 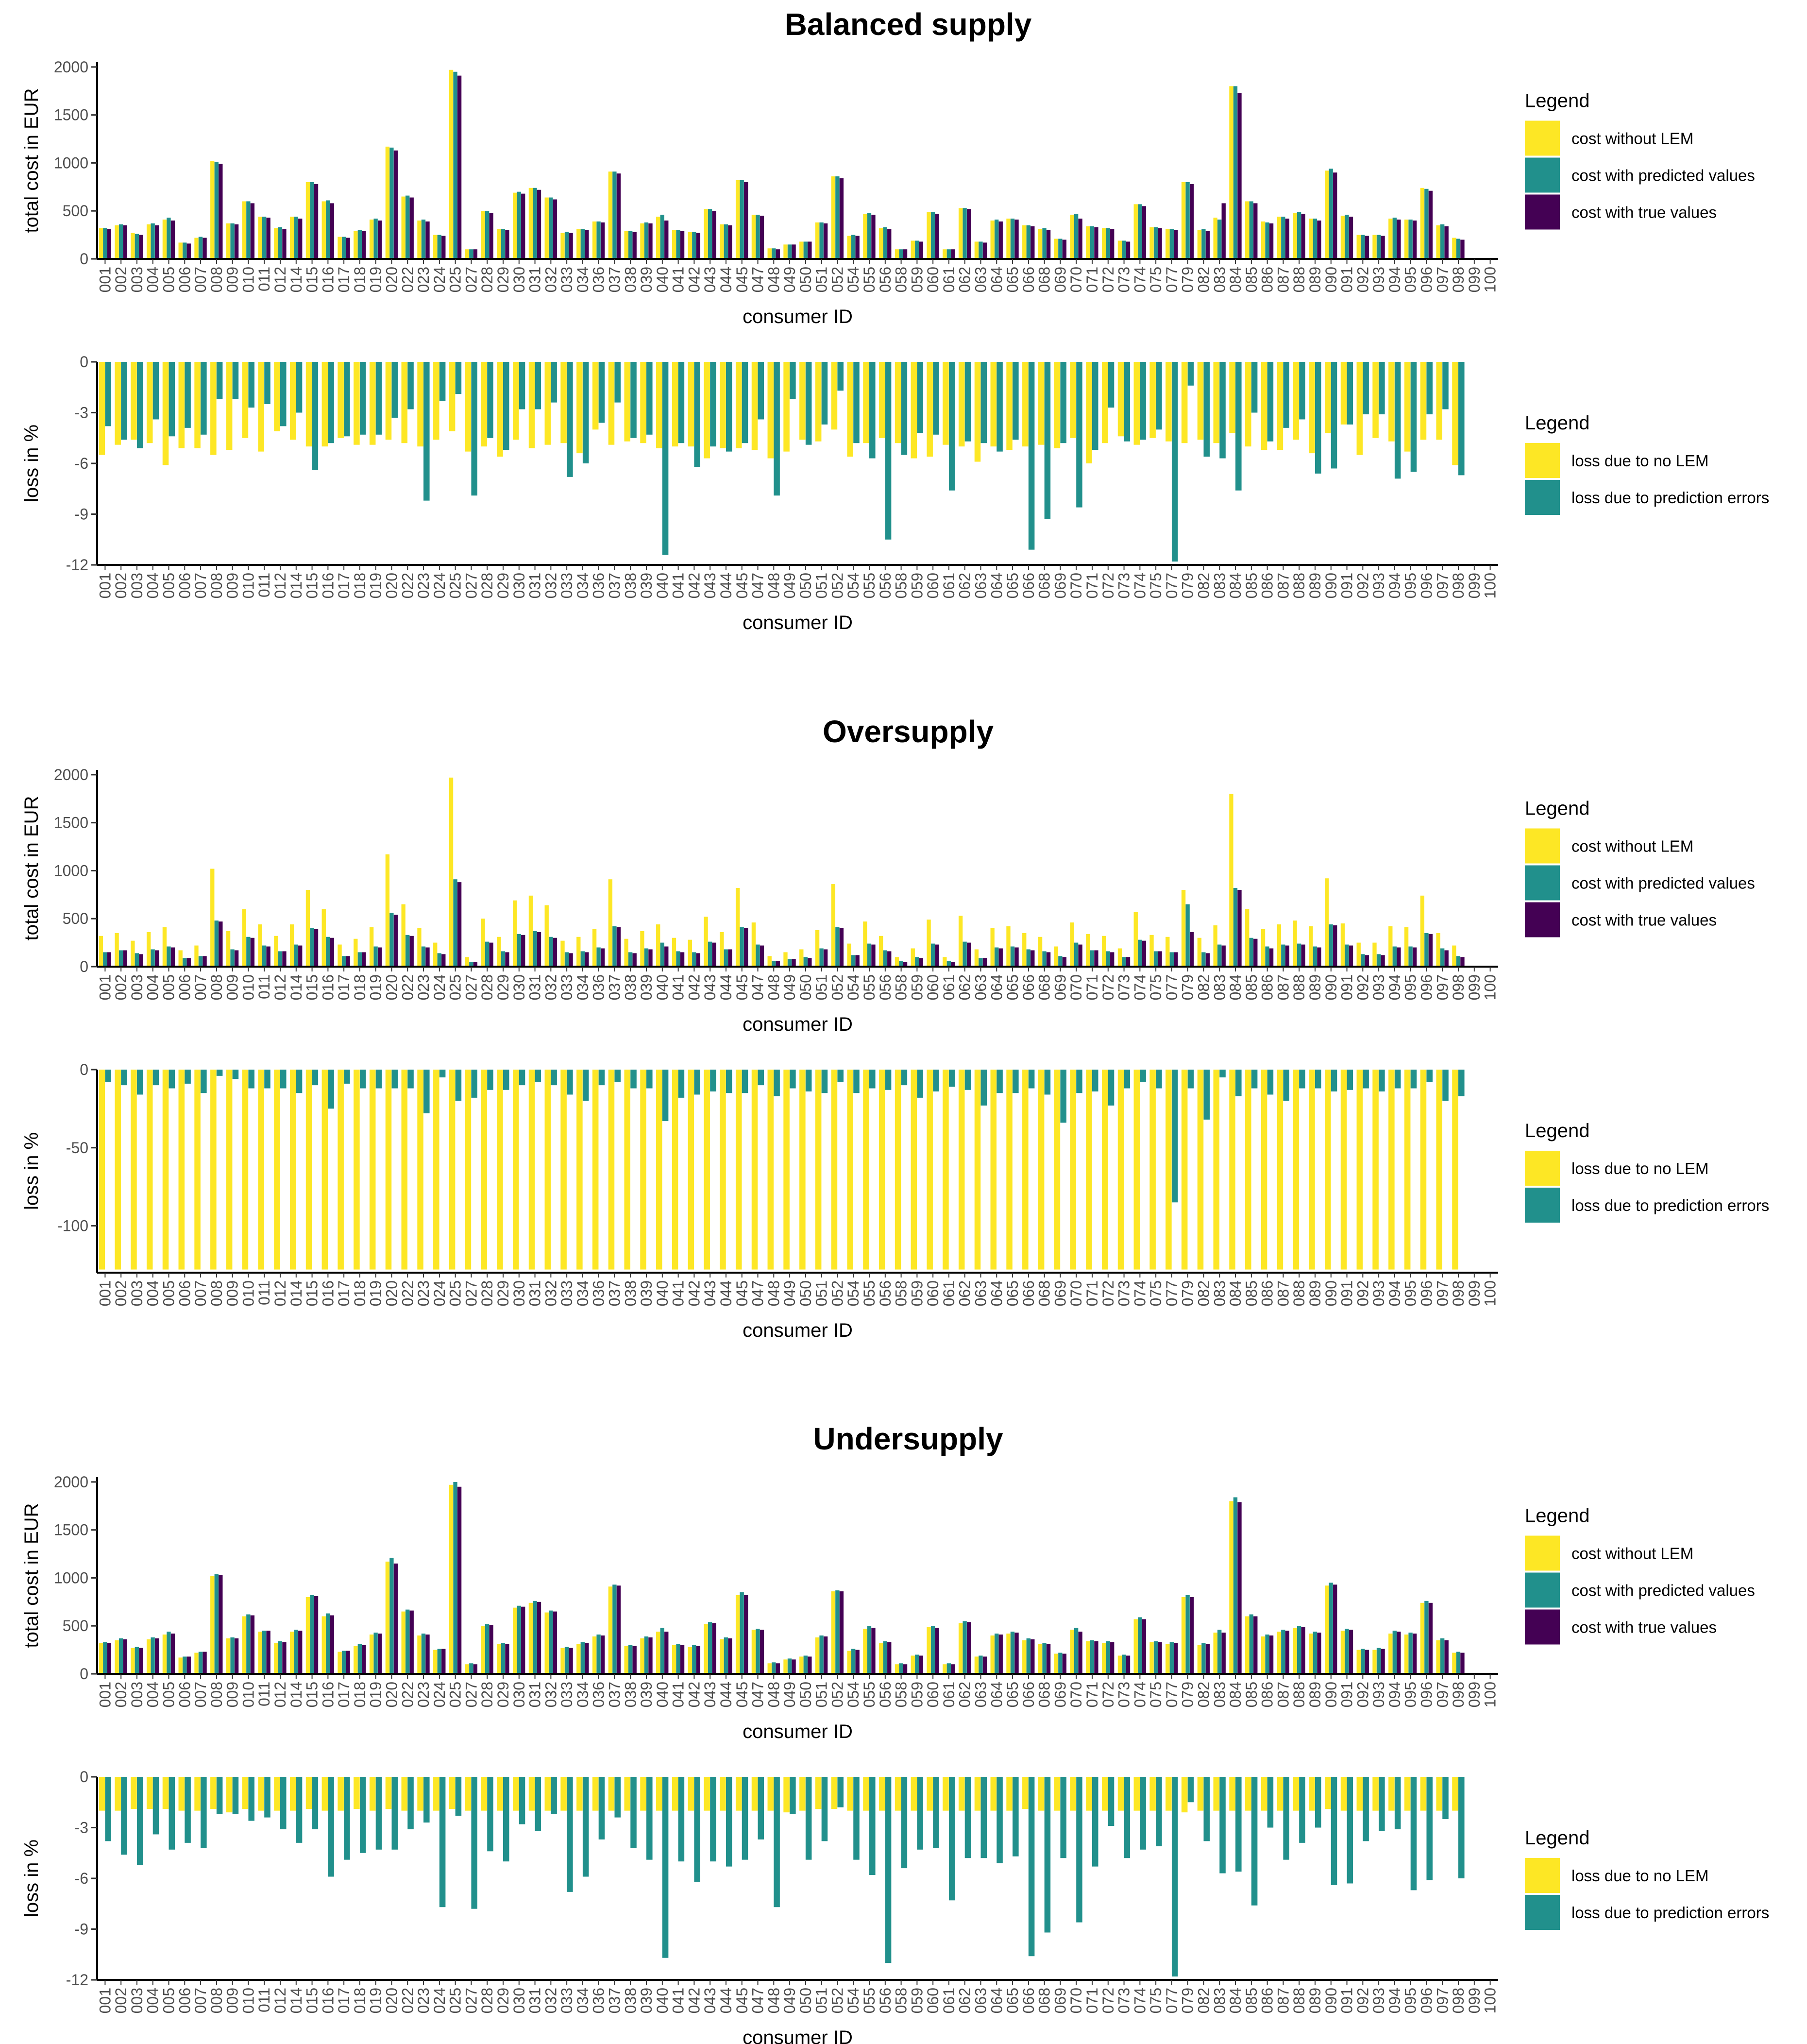 What do you see at coordinates (1632, 1554) in the screenshot?
I see `legend-label-4-0: cost without LEM` at bounding box center [1632, 1554].